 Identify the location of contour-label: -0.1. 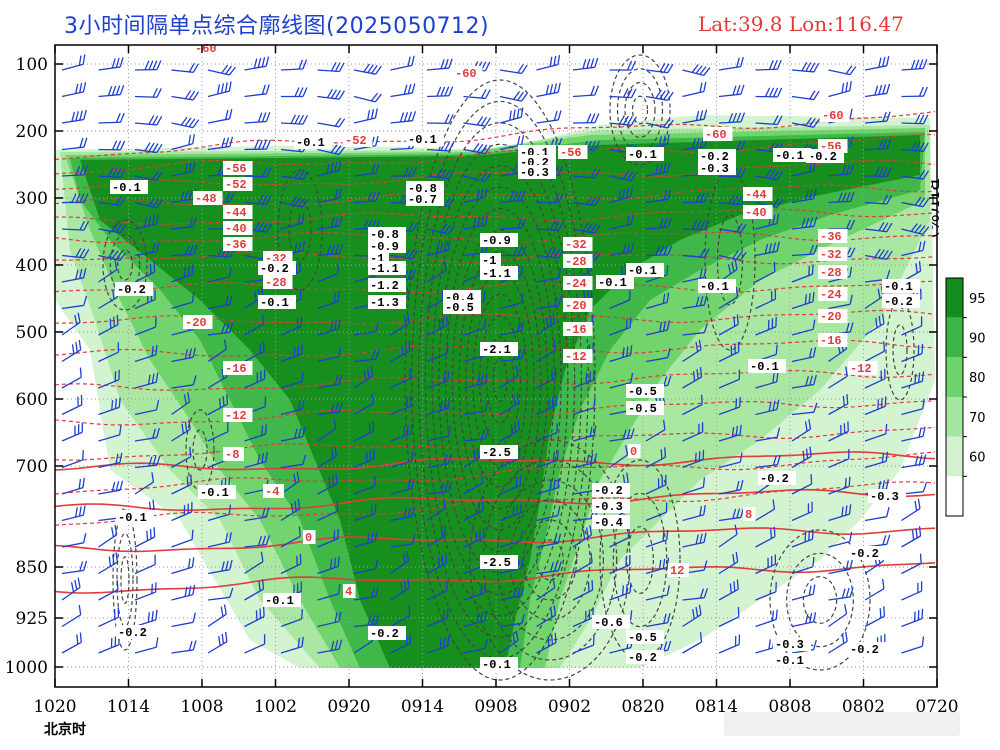
(764, 367).